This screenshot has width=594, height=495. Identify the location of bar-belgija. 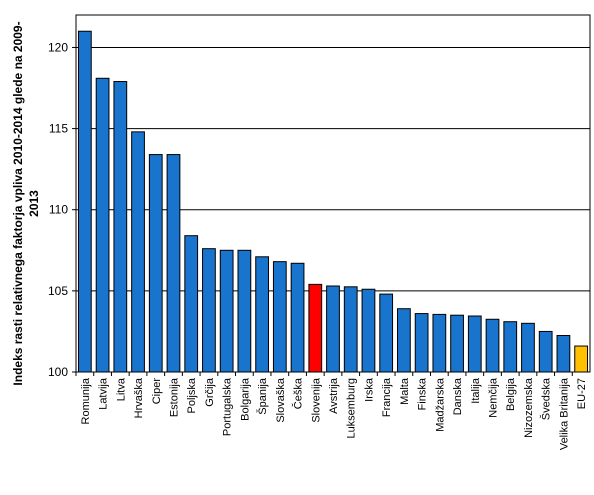
(510, 347).